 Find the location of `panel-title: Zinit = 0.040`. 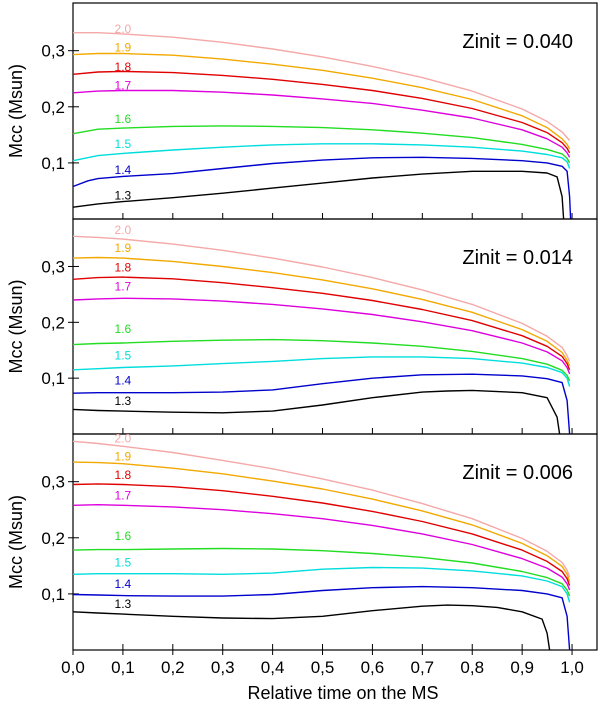

panel-title: Zinit = 0.040 is located at coordinates (517, 42).